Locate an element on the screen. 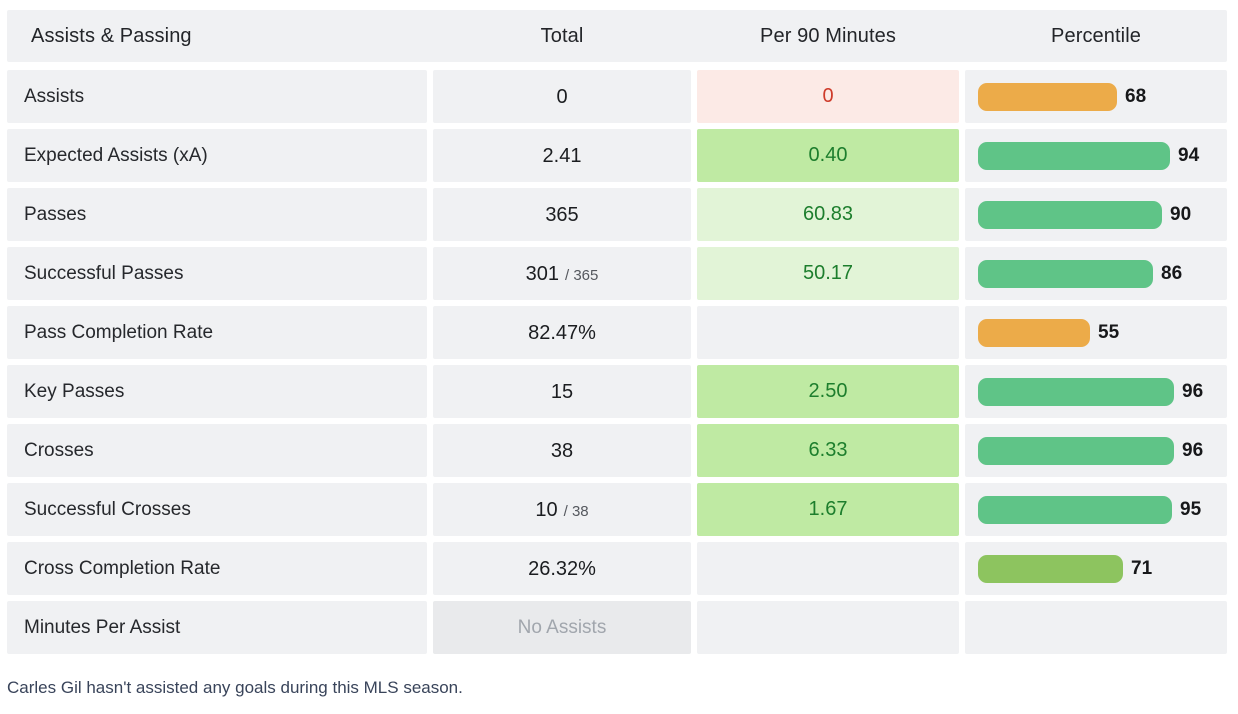 The image size is (1238, 714). stat-total-cell: 26.32% is located at coordinates (562, 568).